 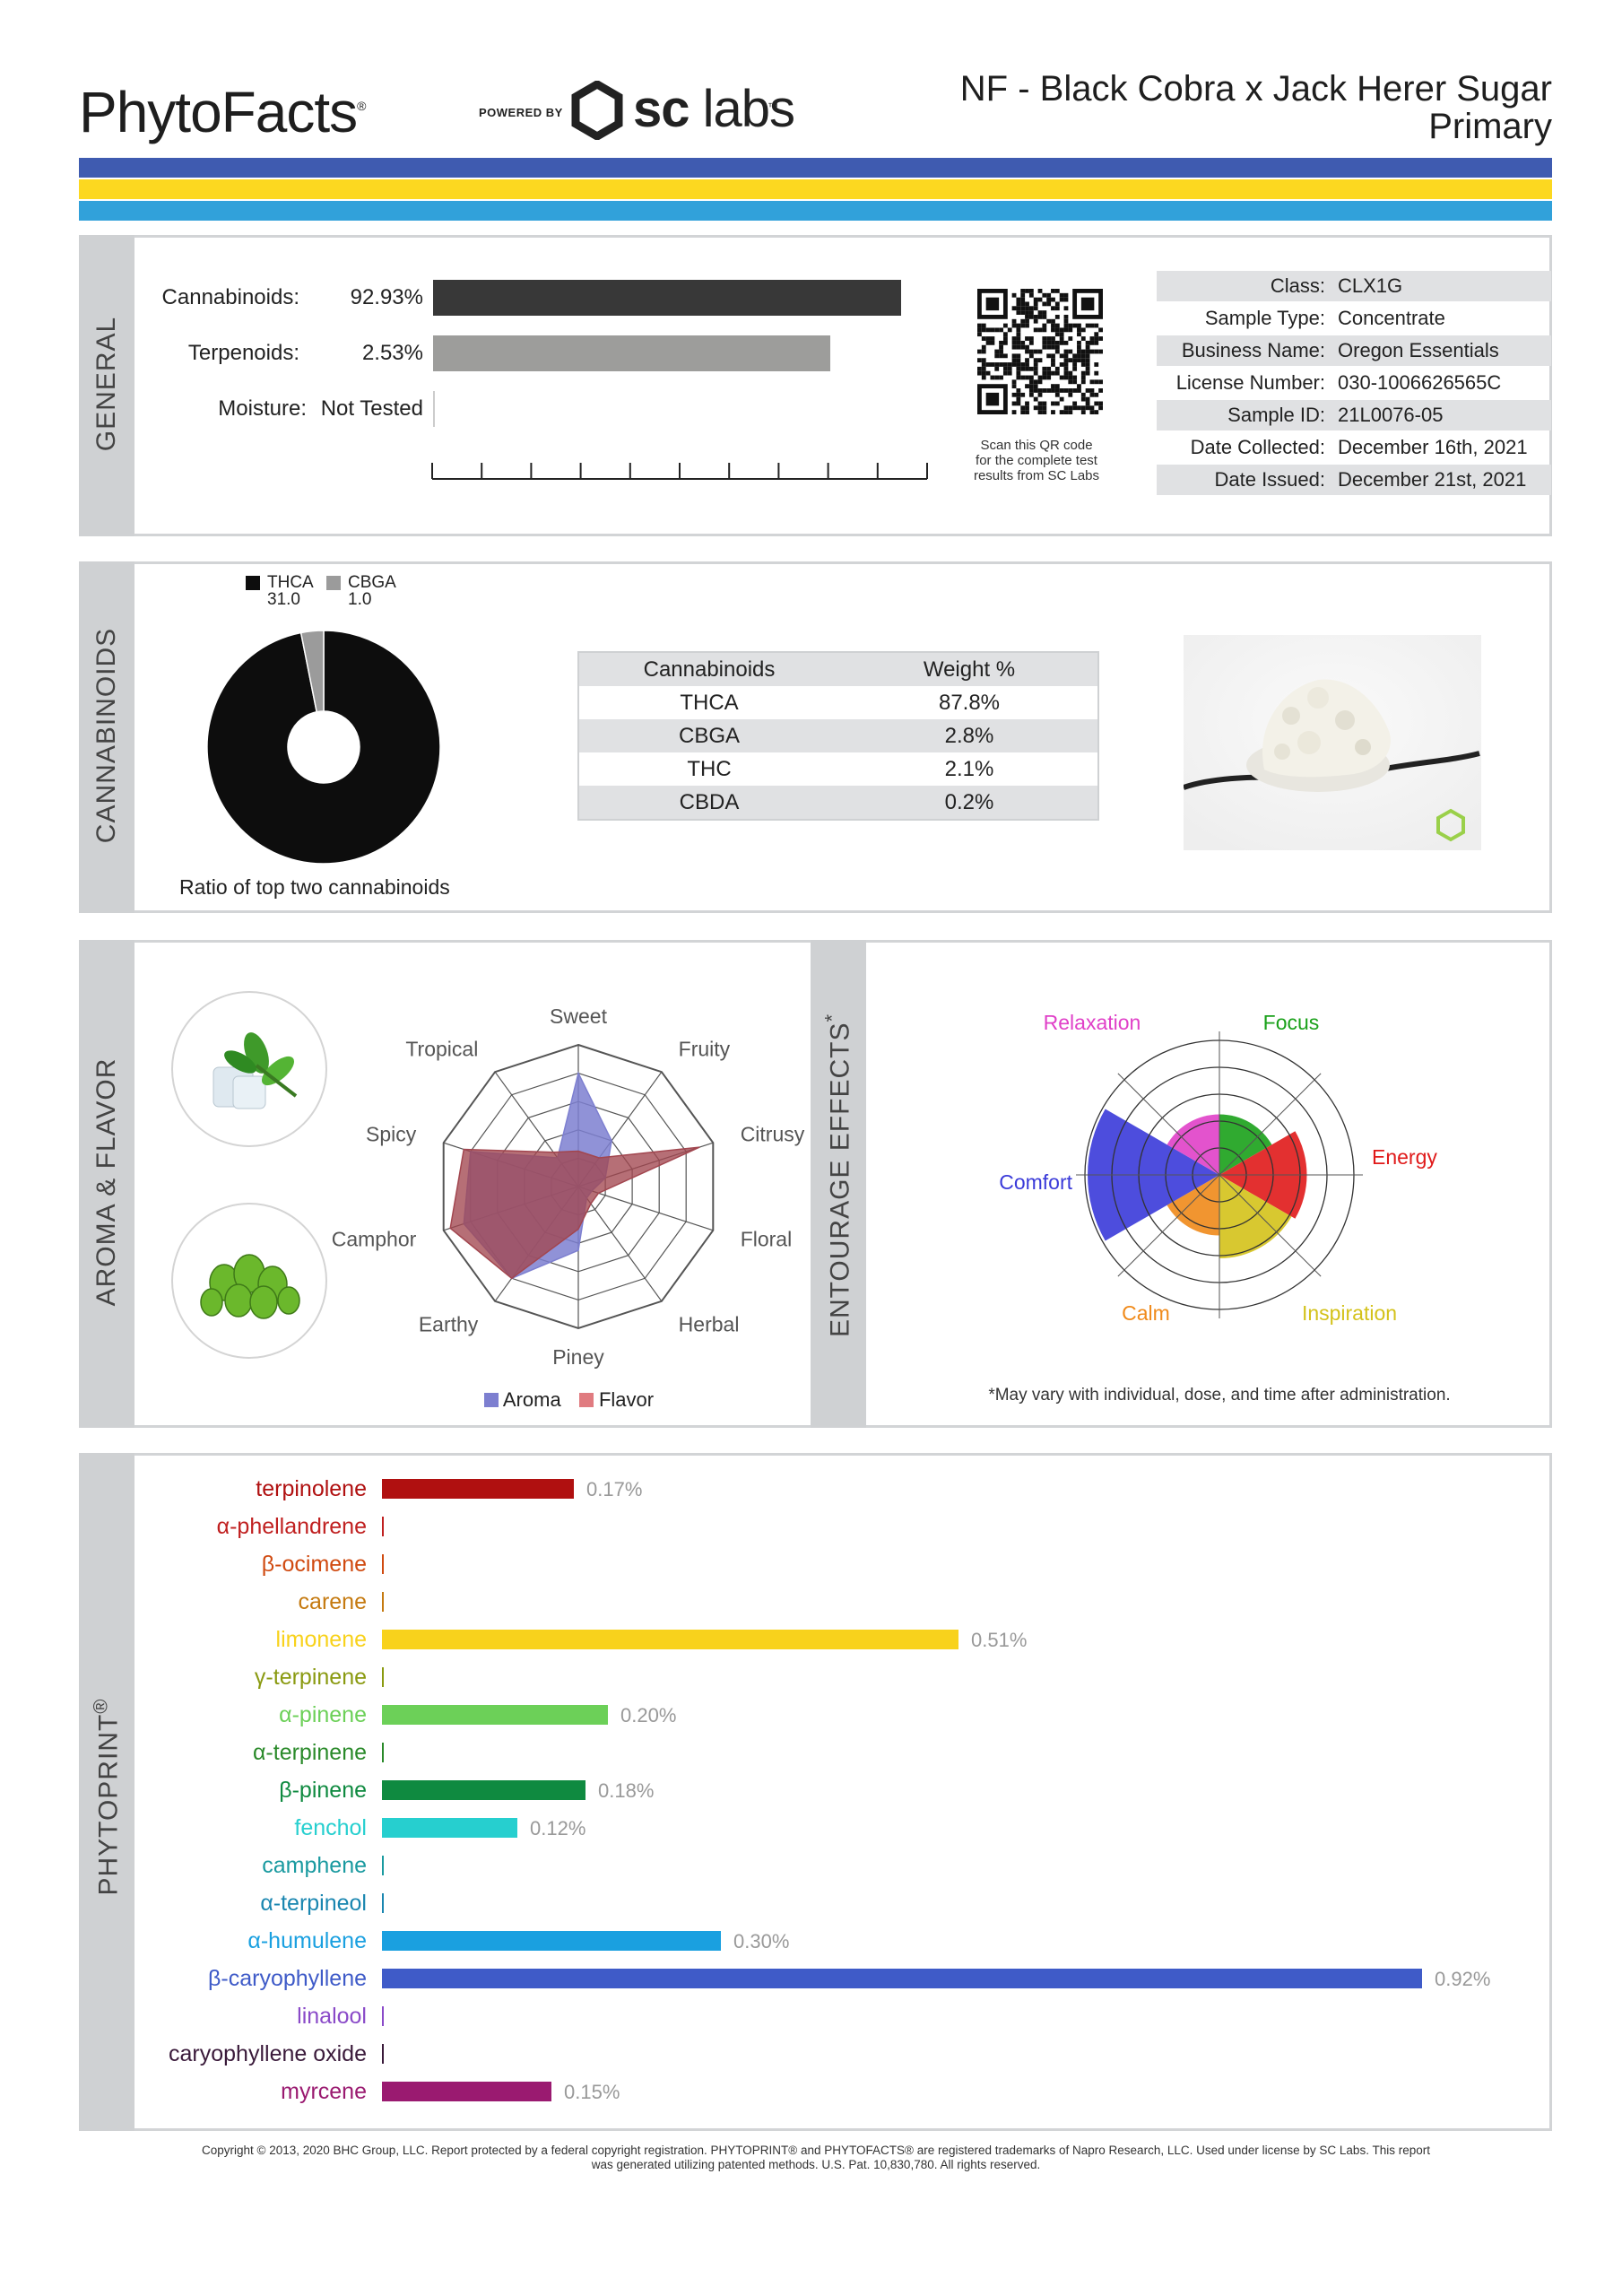 I want to click on sample-info-row: Sample Type: Concentrate, so click(x=1354, y=318).